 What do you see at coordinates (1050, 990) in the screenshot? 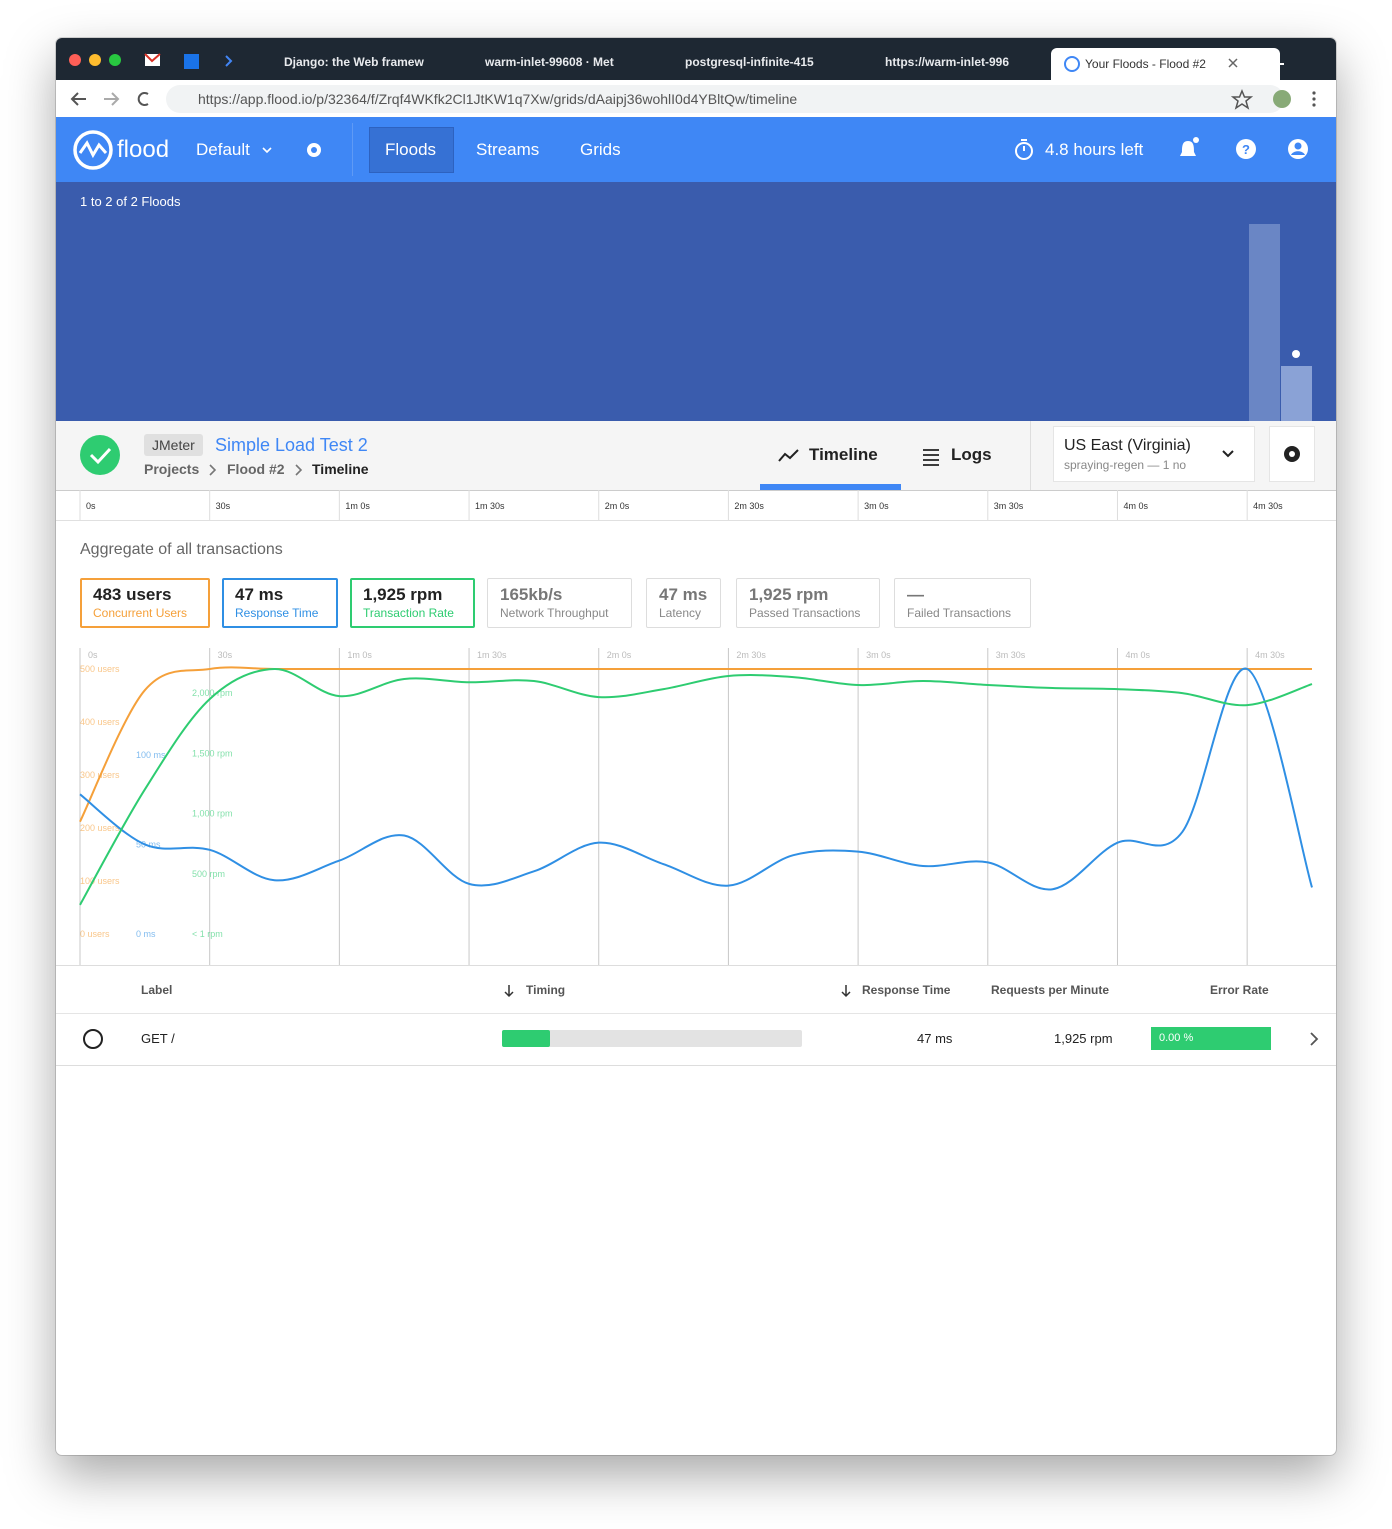
I see `column-header: Requests per Minute` at bounding box center [1050, 990].